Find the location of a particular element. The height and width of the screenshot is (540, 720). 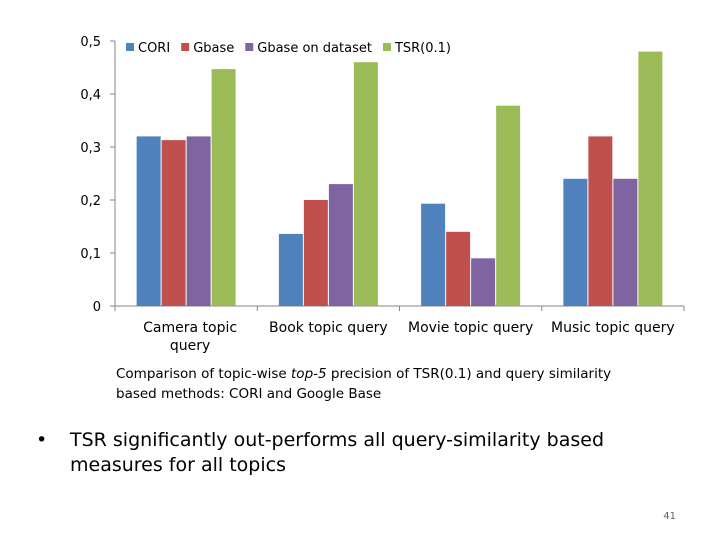

legend: CORI Gbase Gbase on dataset TSR(0.1) is located at coordinates (288, 48).